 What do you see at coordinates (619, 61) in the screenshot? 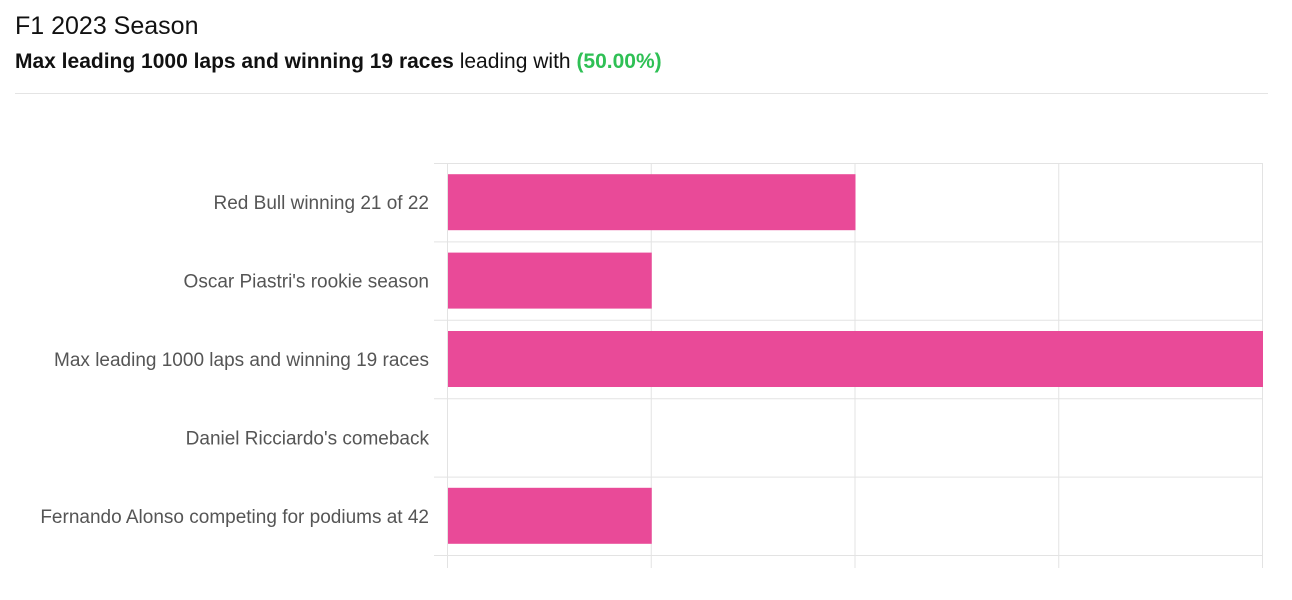
I see `leader-percent: (50.00%)` at bounding box center [619, 61].